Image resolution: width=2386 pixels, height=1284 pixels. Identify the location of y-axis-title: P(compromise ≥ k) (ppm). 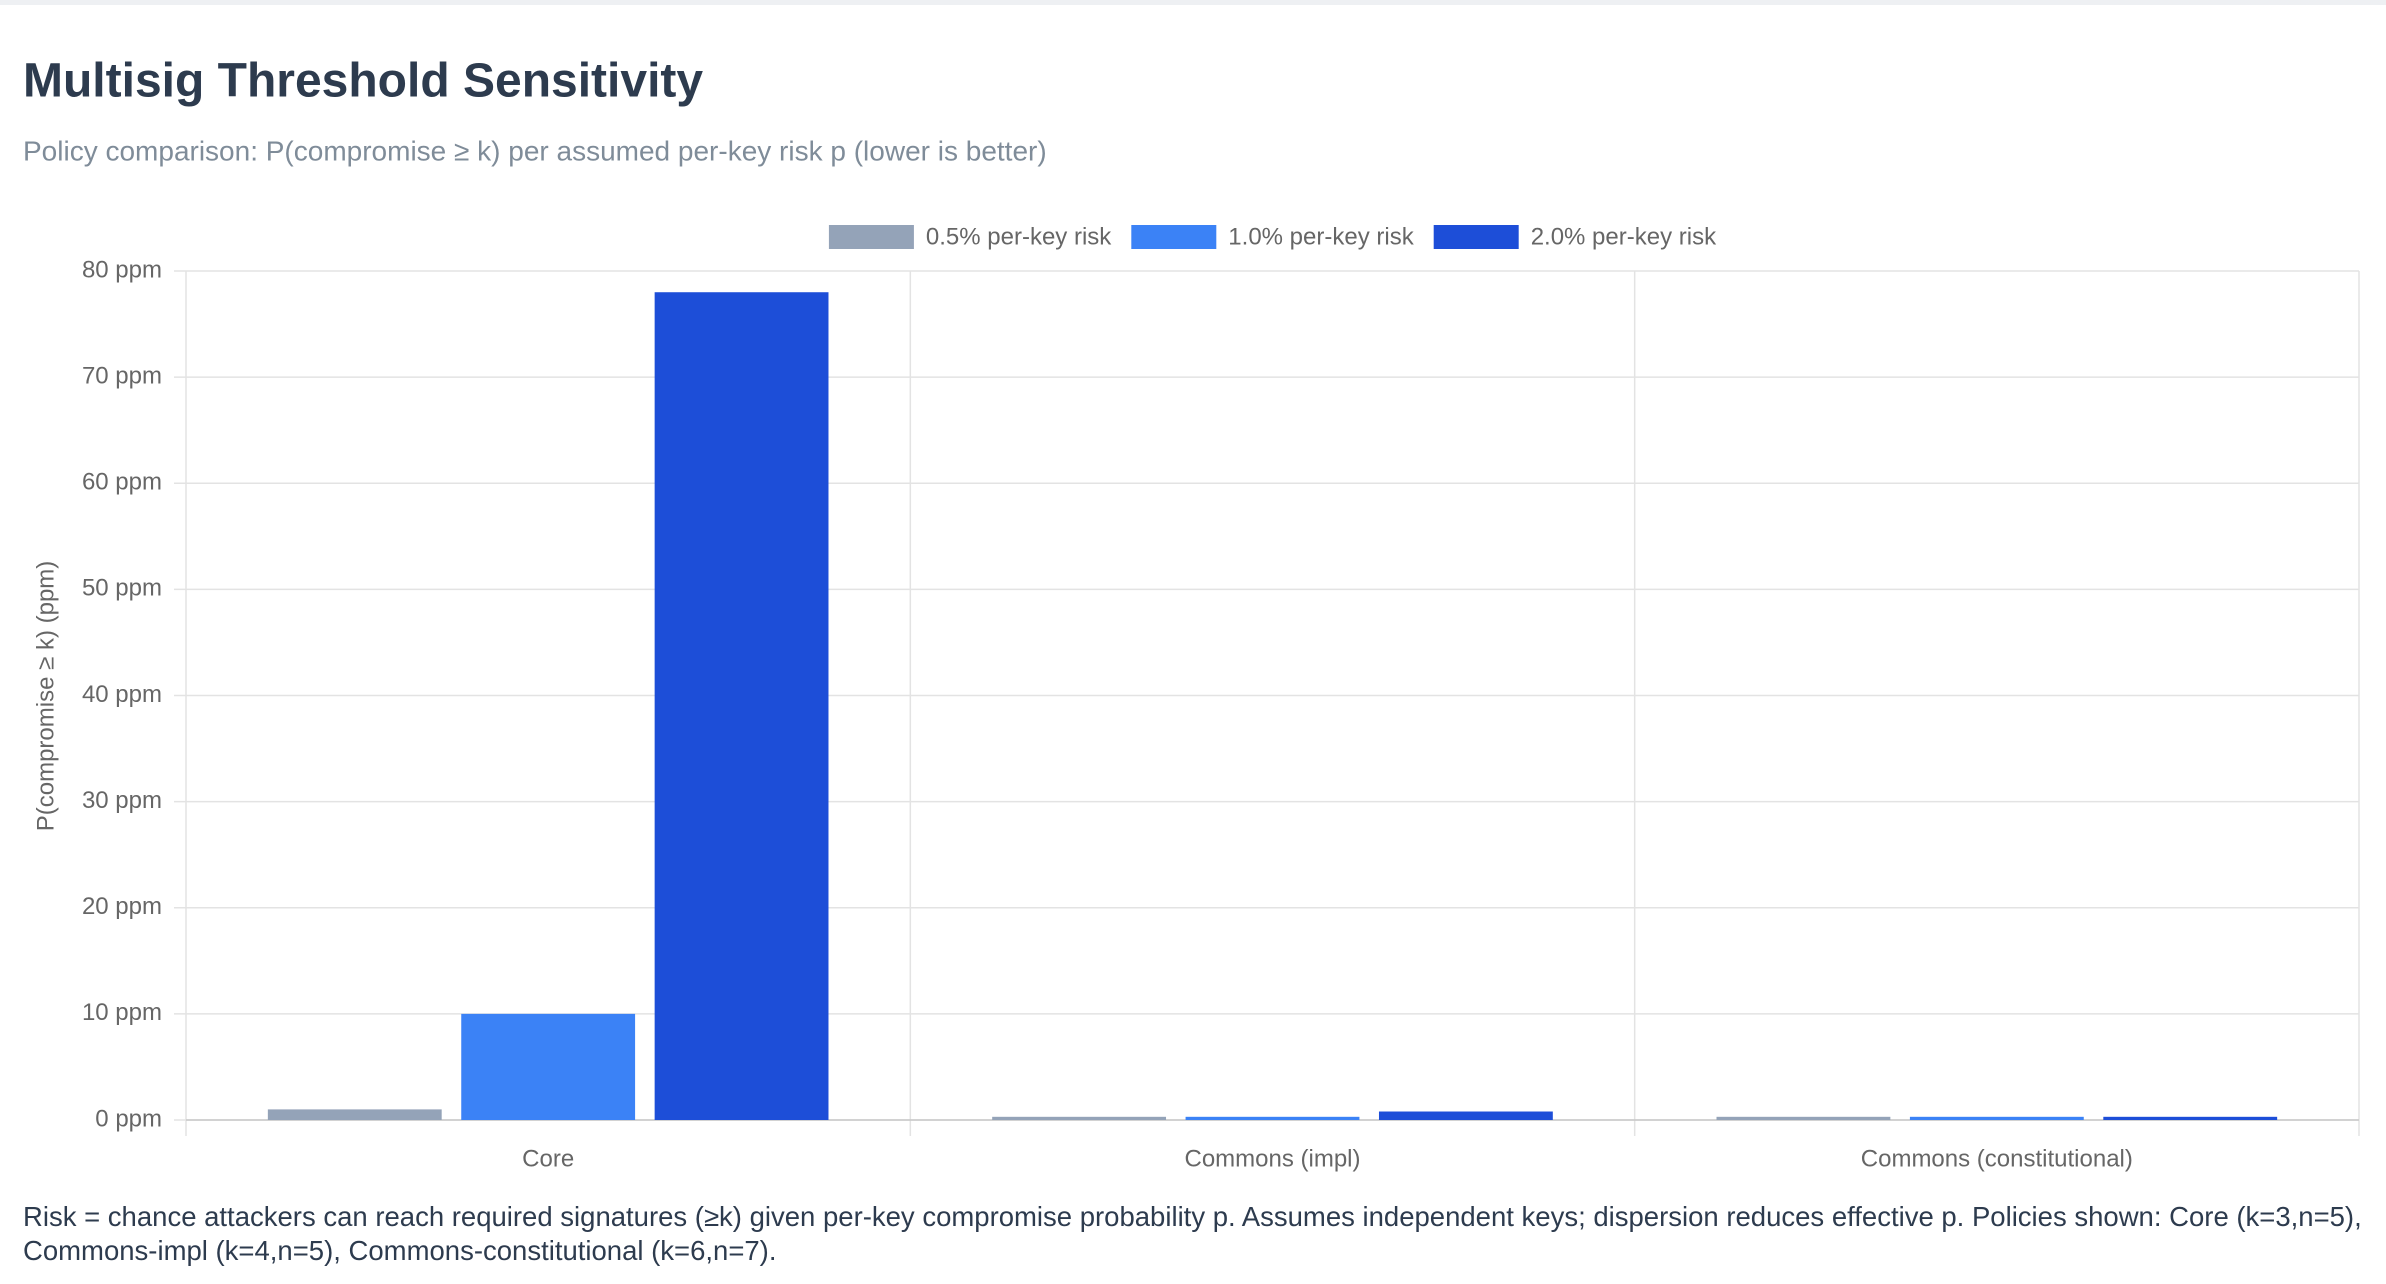
(45, 696).